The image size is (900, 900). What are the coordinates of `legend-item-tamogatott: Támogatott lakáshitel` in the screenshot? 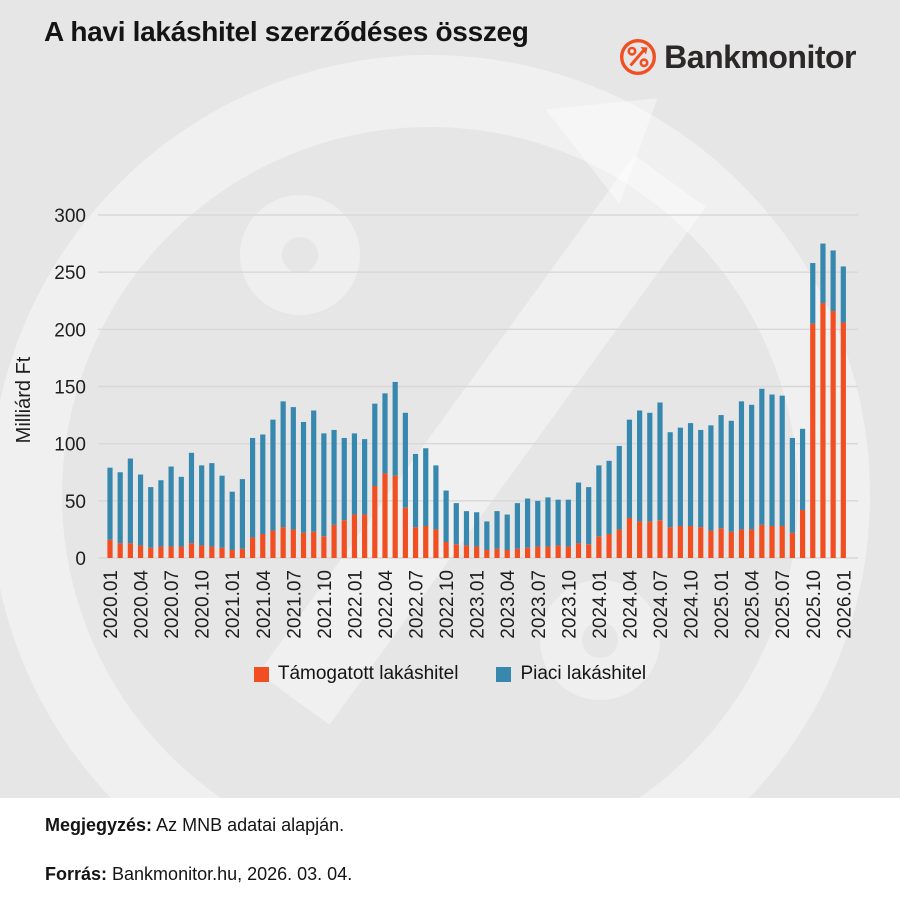 It's located at (356, 674).